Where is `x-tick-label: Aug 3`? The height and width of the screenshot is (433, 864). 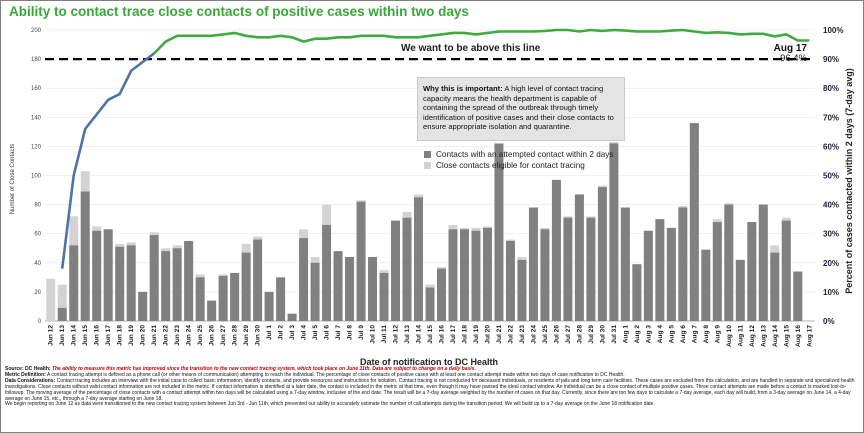 x-tick-label: Aug 3 is located at coordinates (648, 334).